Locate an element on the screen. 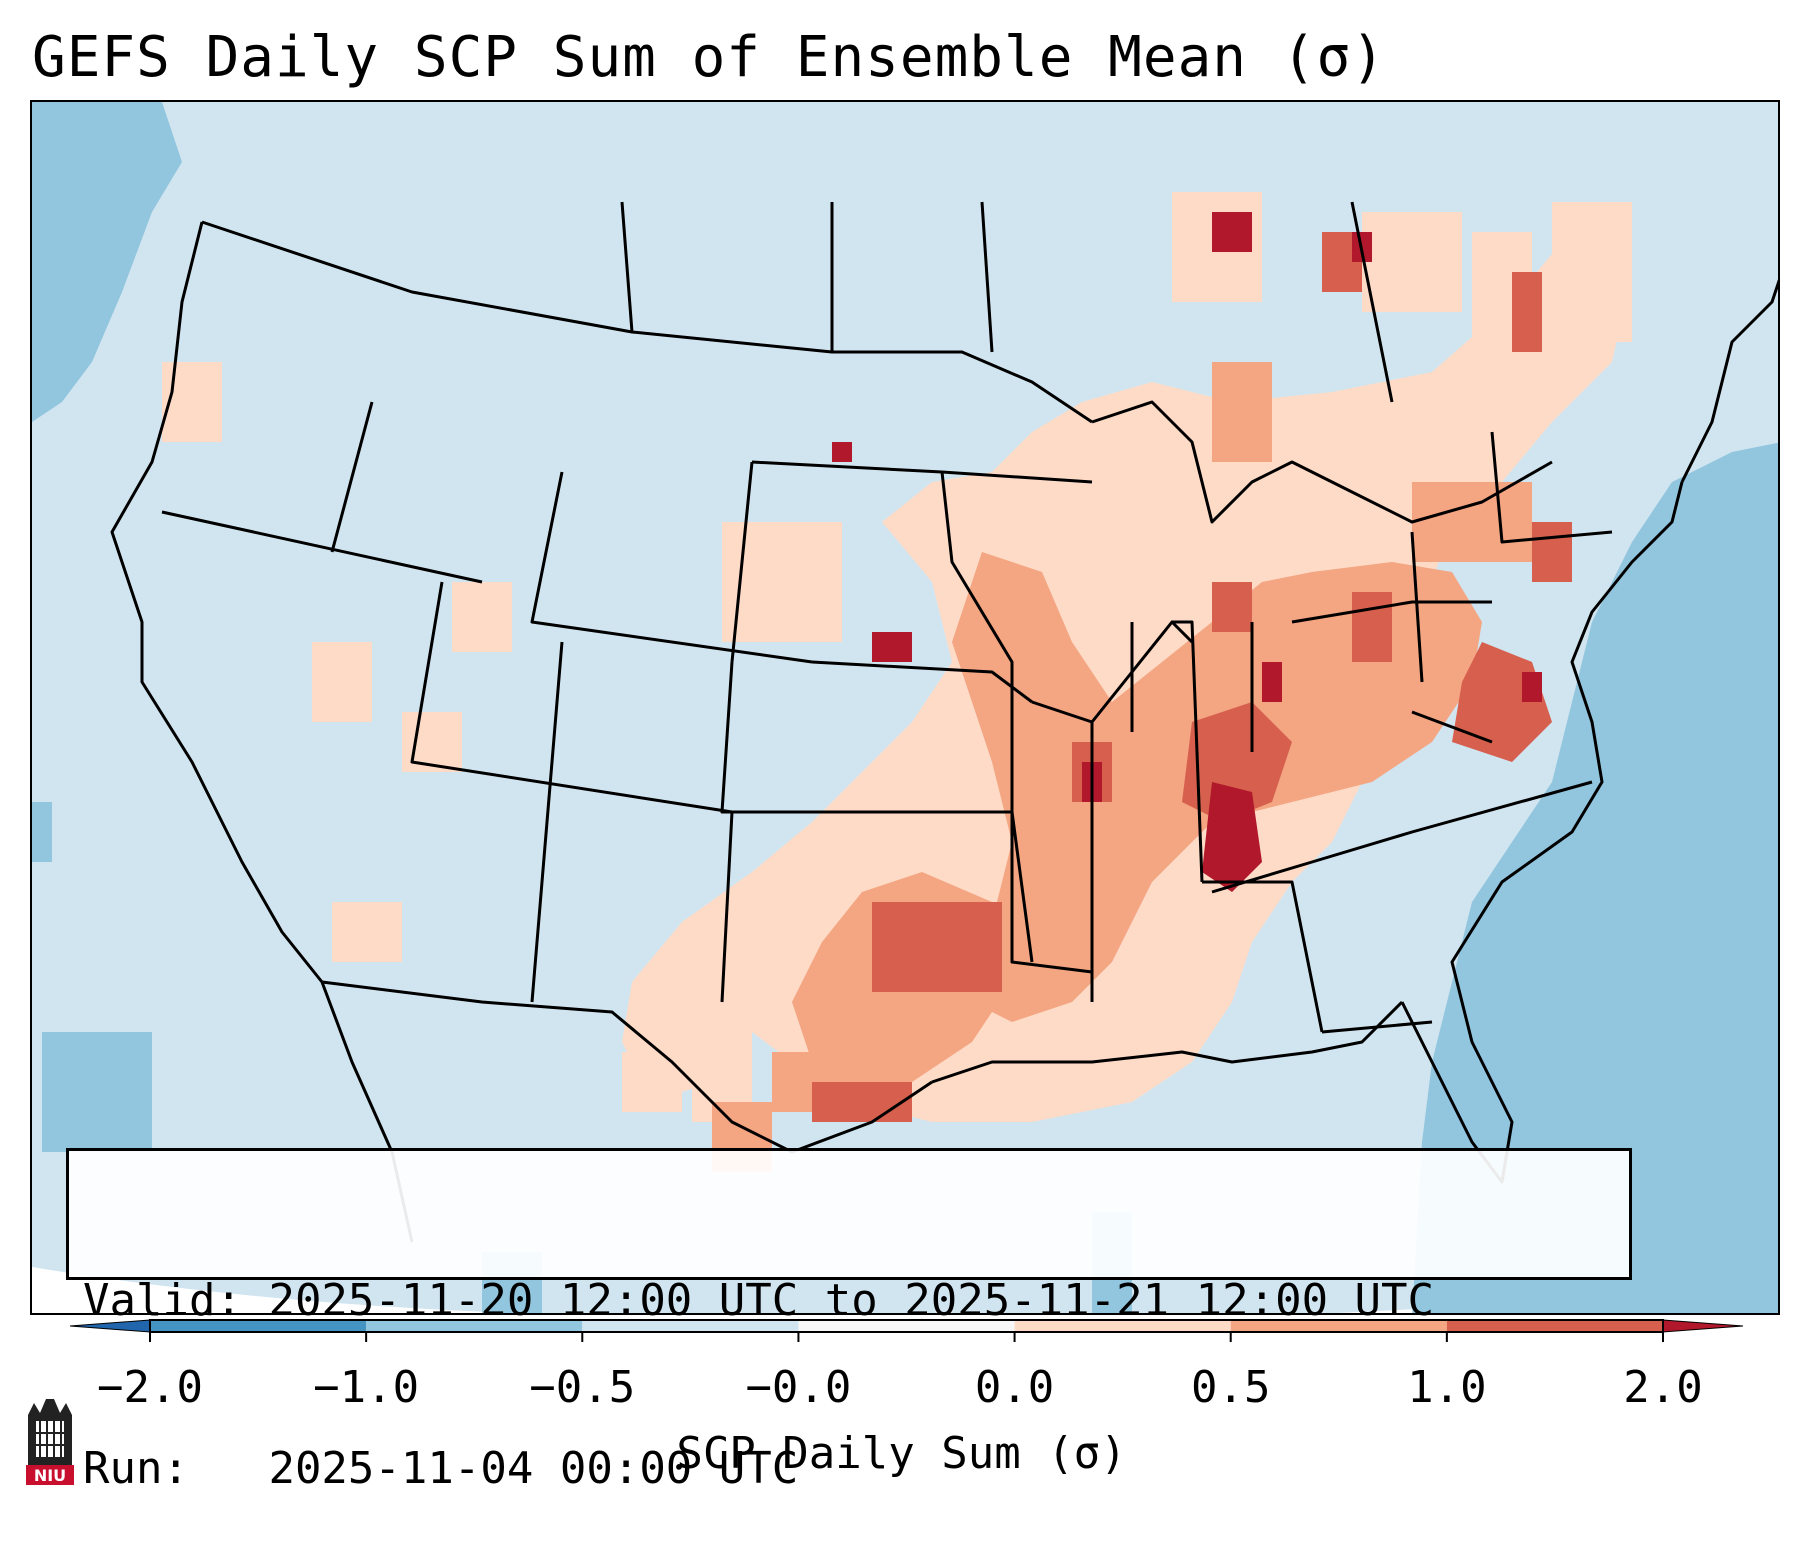 This screenshot has width=1803, height=1553. colorbar-tick-label: 1.0 is located at coordinates (1447, 1387).